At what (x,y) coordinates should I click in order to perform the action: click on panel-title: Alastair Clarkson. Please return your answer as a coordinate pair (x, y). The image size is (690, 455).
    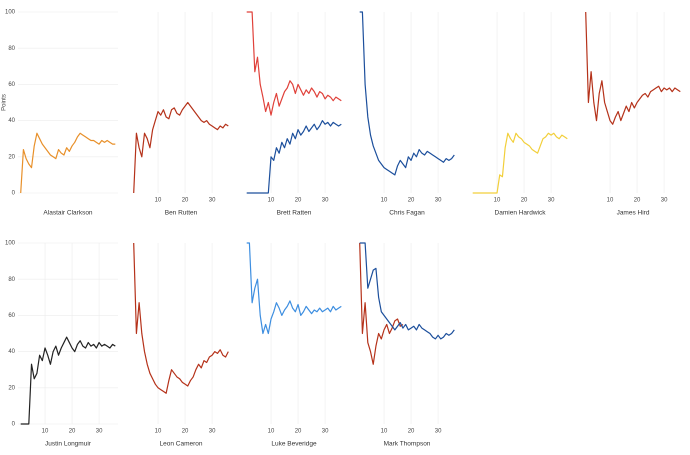
    Looking at the image, I should click on (68, 213).